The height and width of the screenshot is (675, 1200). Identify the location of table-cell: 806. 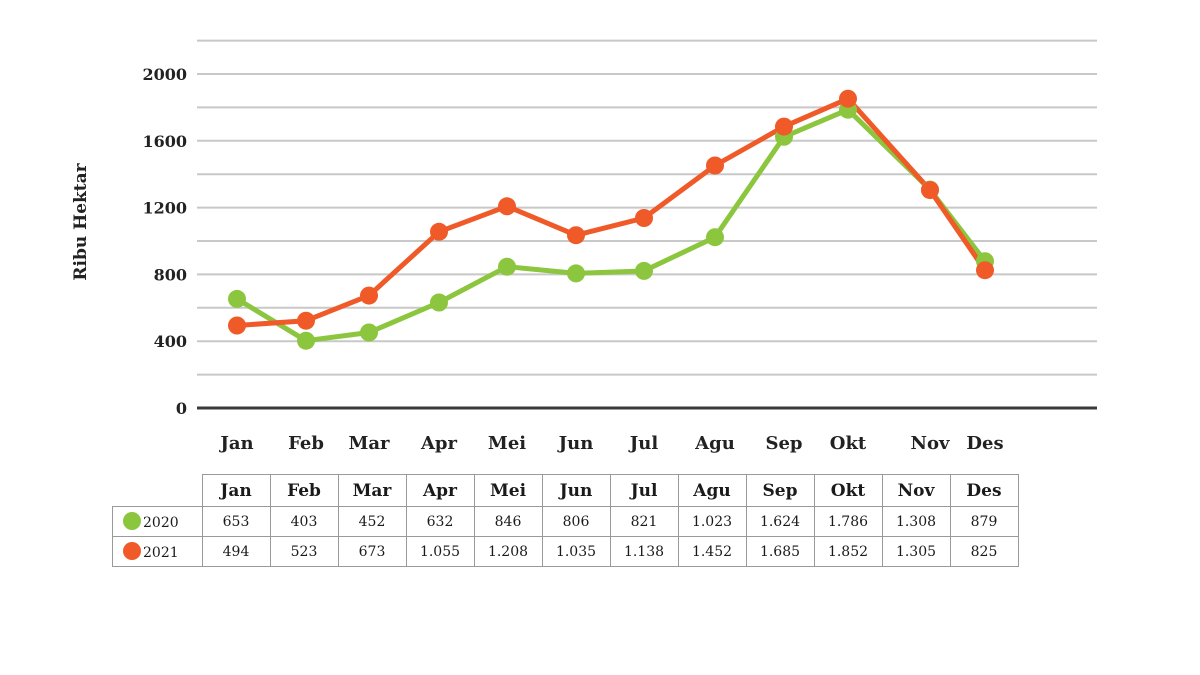
(576, 521).